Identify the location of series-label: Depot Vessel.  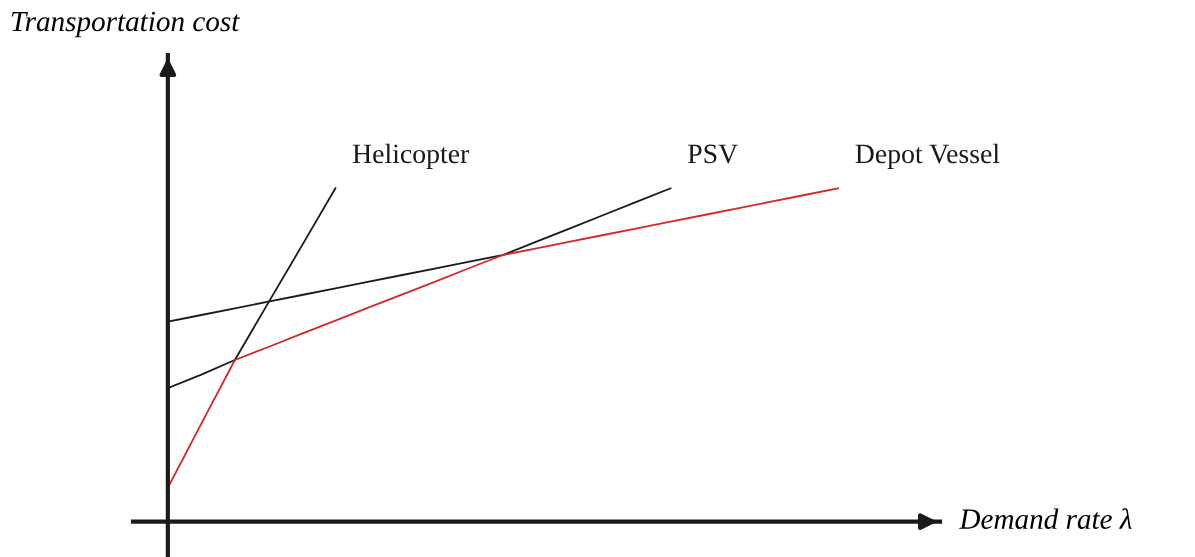
(927, 156).